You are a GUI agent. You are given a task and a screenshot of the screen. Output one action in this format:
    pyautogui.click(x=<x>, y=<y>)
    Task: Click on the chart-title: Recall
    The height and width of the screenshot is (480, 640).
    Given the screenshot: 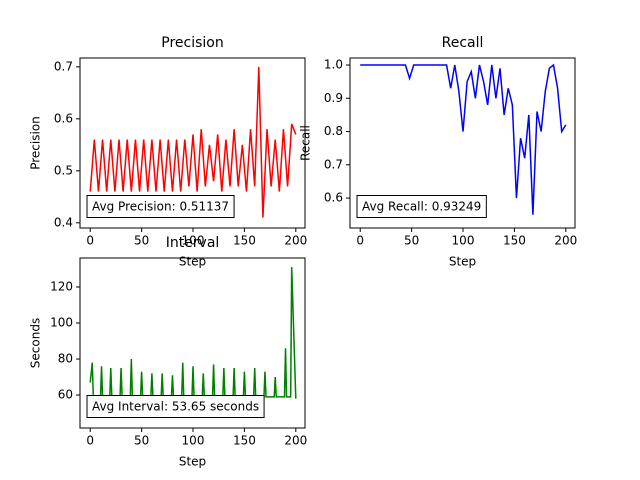 What is the action you would take?
    pyautogui.click(x=463, y=43)
    